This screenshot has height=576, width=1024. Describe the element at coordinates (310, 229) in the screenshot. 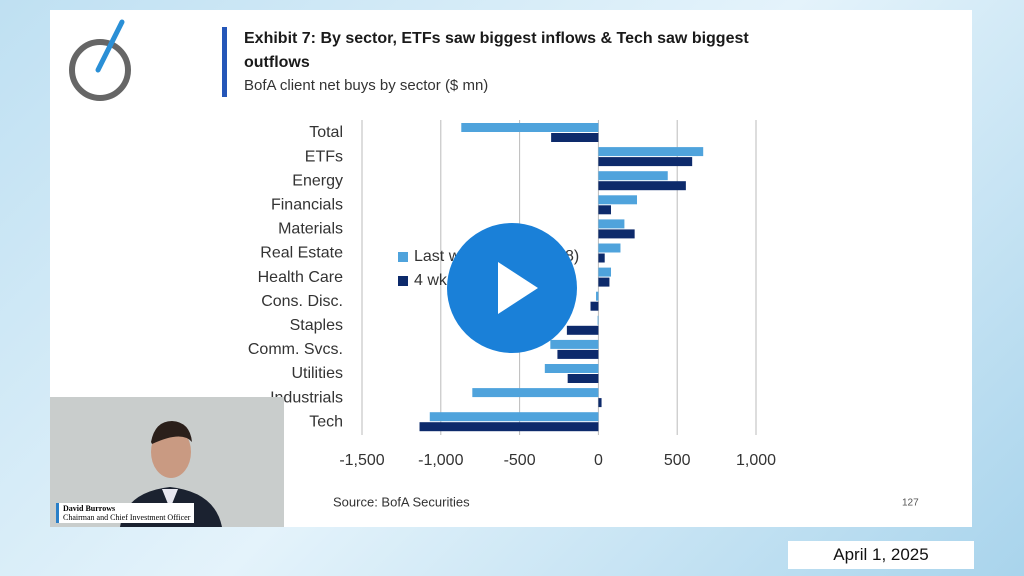

I see `y-tick-label: Materials` at that location.